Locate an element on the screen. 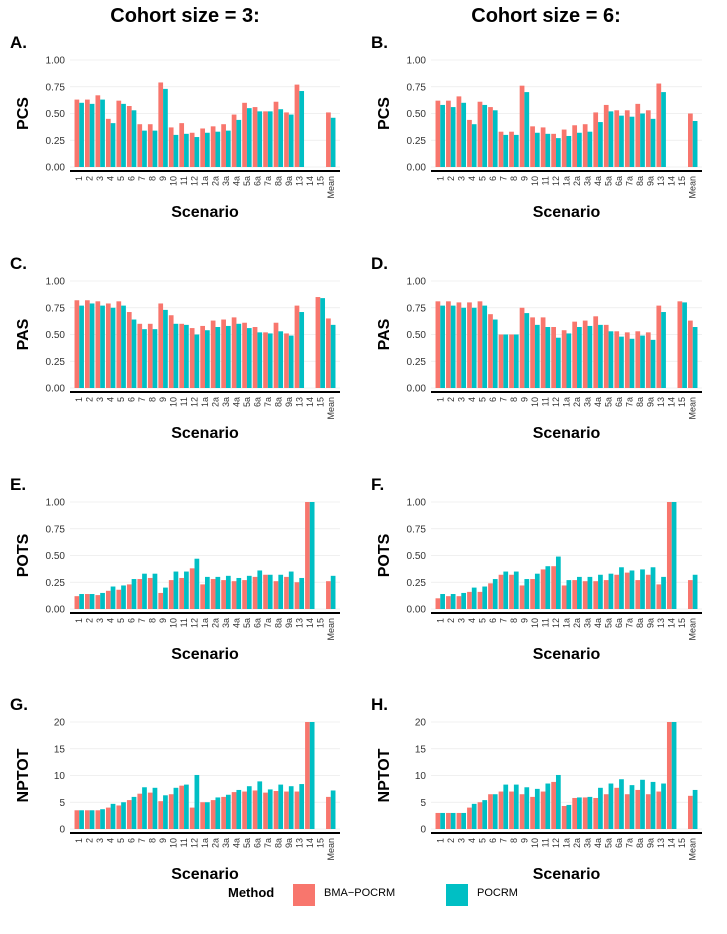  y-tick-label: 0.00 is located at coordinates (56, 610).